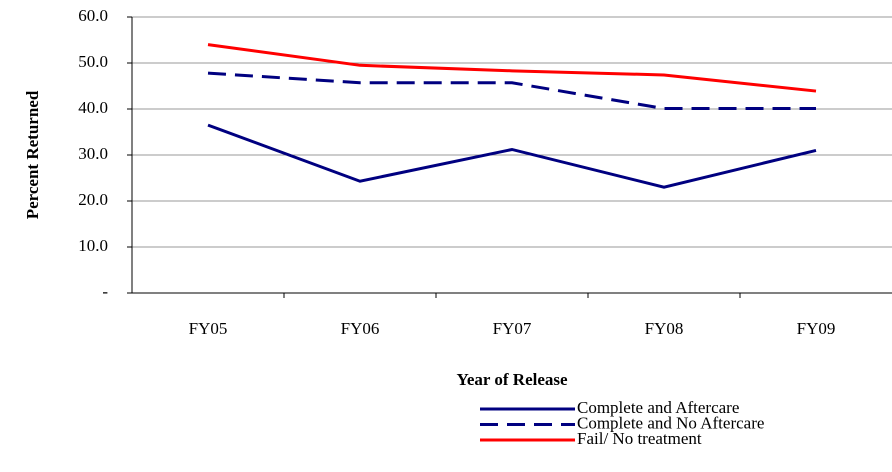 Image resolution: width=892 pixels, height=472 pixels. What do you see at coordinates (512, 379) in the screenshot?
I see `x-axis-label: Year of Release` at bounding box center [512, 379].